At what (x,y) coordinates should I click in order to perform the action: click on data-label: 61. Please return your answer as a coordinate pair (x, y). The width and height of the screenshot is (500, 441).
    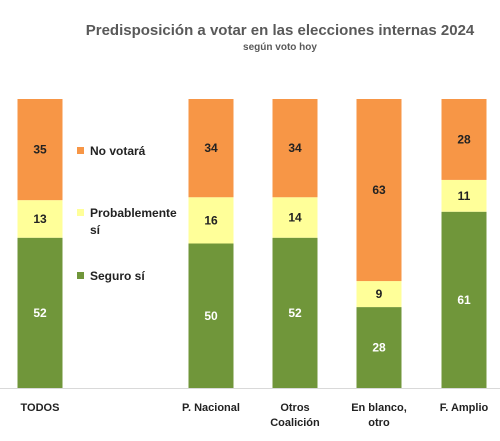
    Looking at the image, I should click on (464, 300).